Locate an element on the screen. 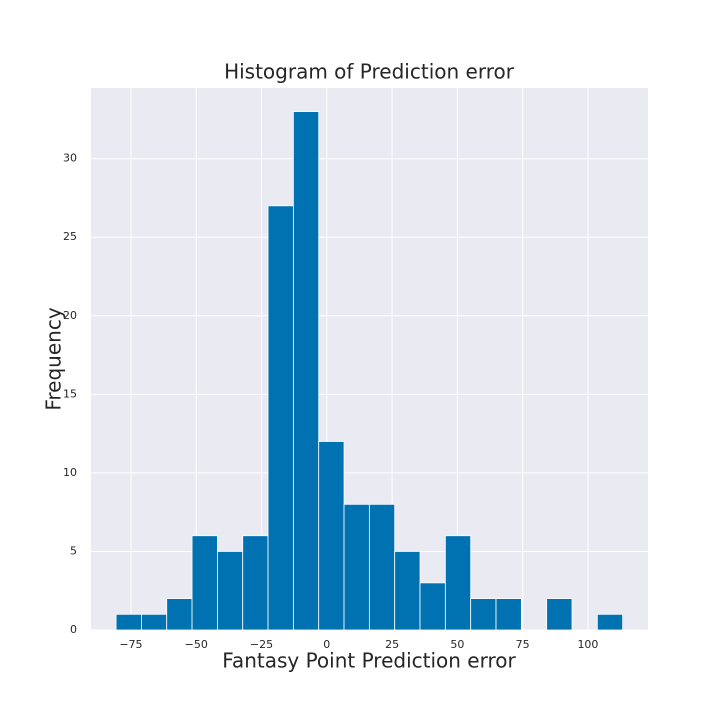  y-tick-label: 15 is located at coordinates (70, 393).